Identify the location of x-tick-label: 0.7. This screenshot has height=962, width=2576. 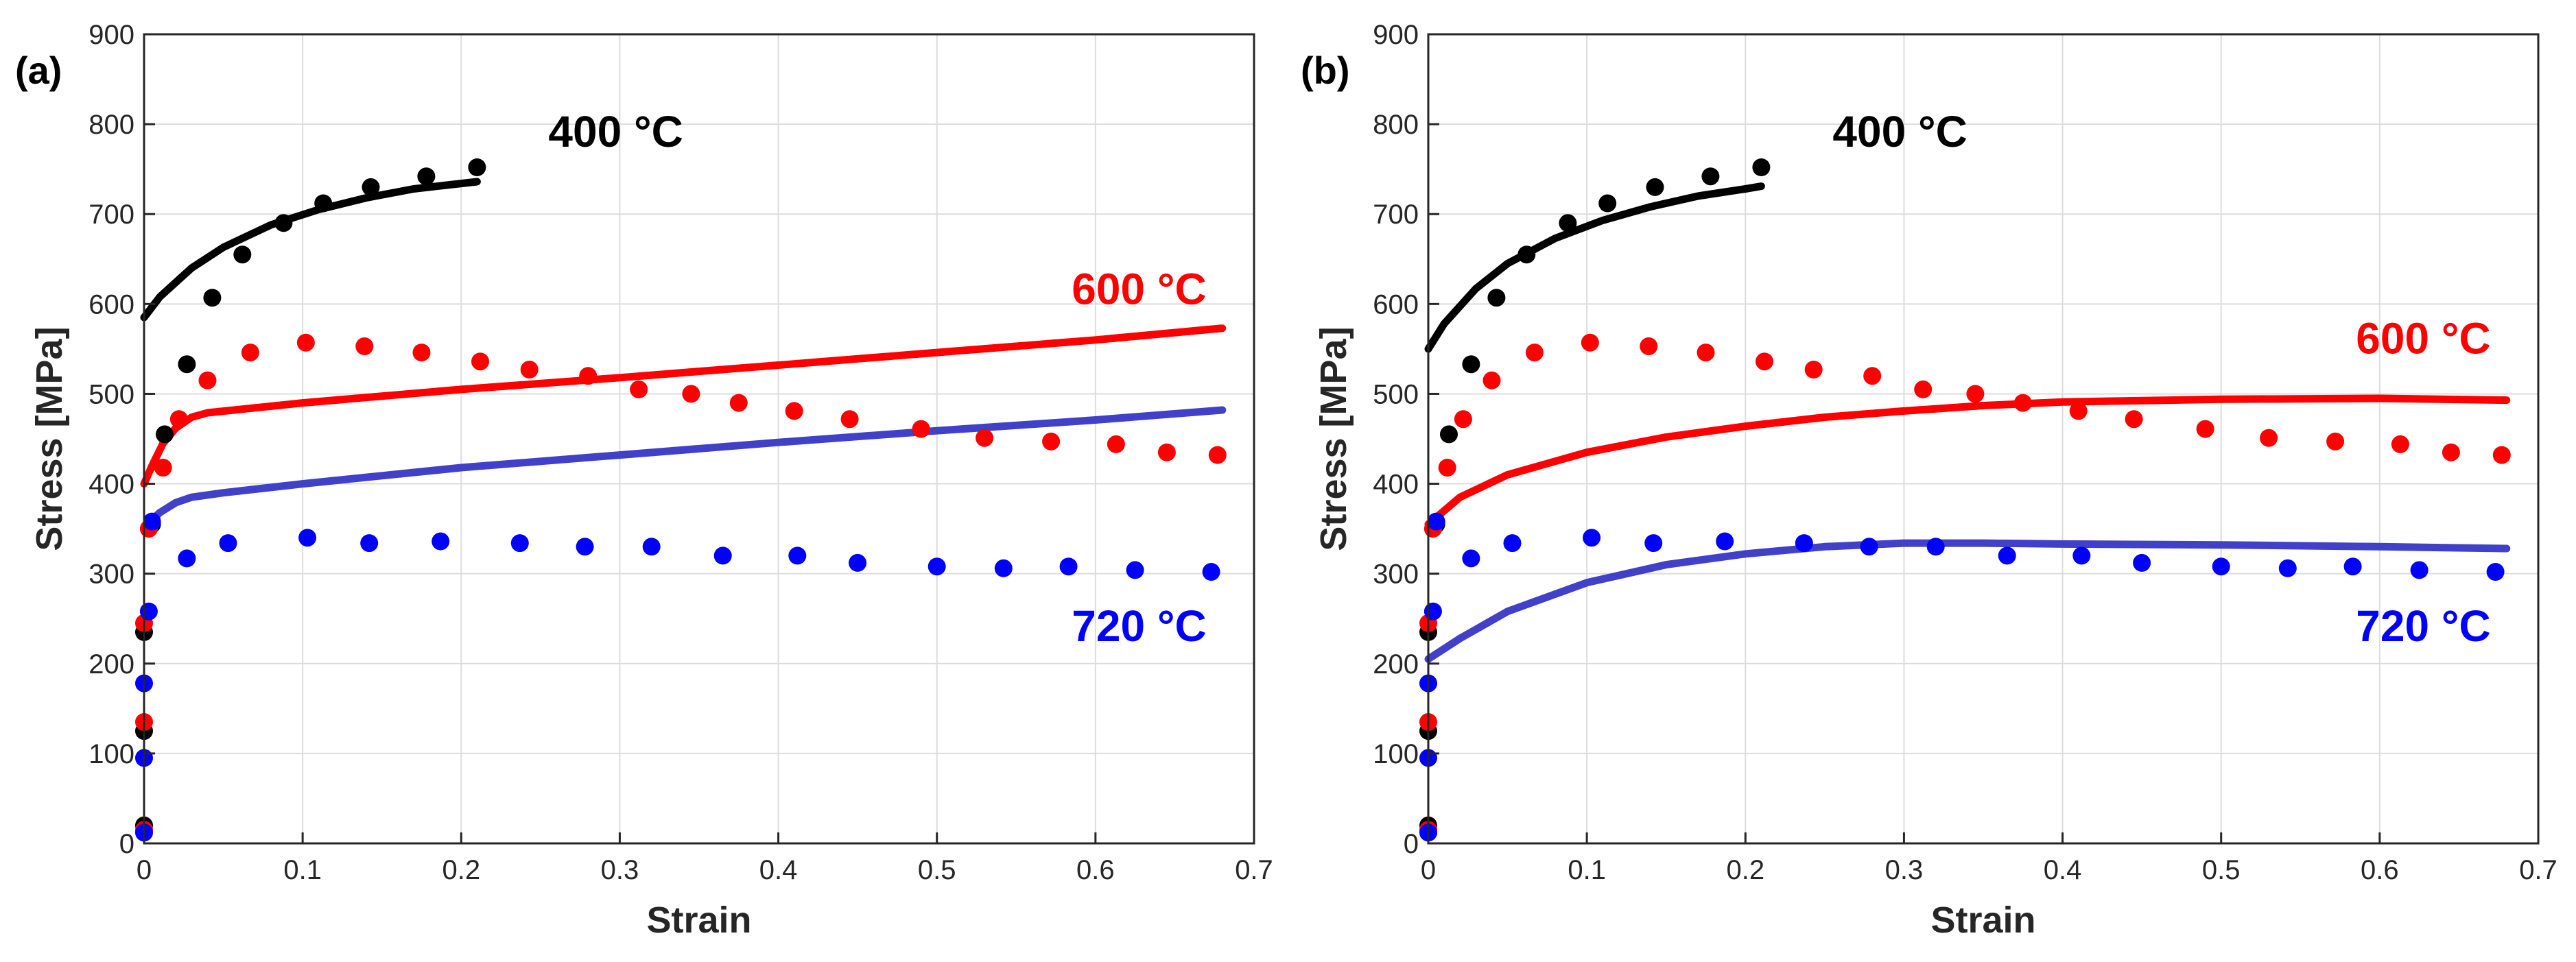
(1254, 870).